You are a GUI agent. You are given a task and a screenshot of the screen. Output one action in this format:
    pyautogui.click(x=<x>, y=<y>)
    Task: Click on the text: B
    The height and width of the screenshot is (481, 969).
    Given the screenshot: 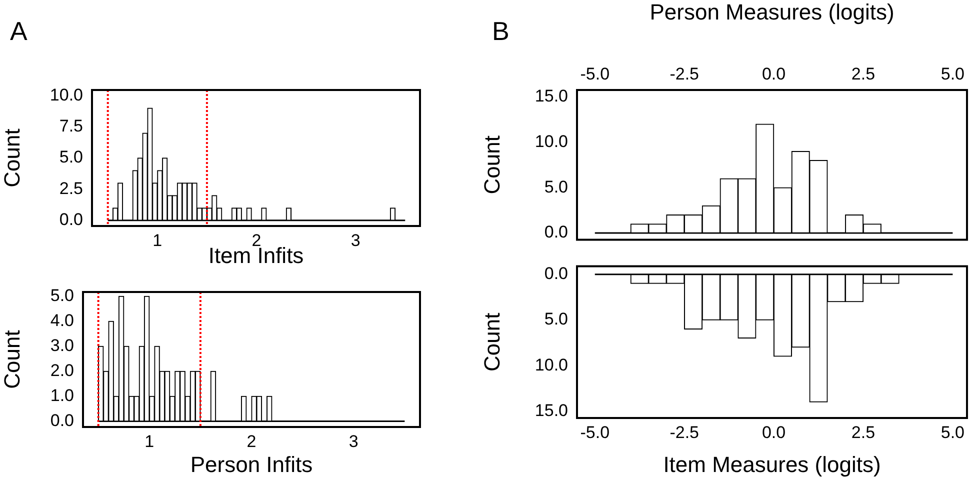 What is the action you would take?
    pyautogui.click(x=501, y=31)
    